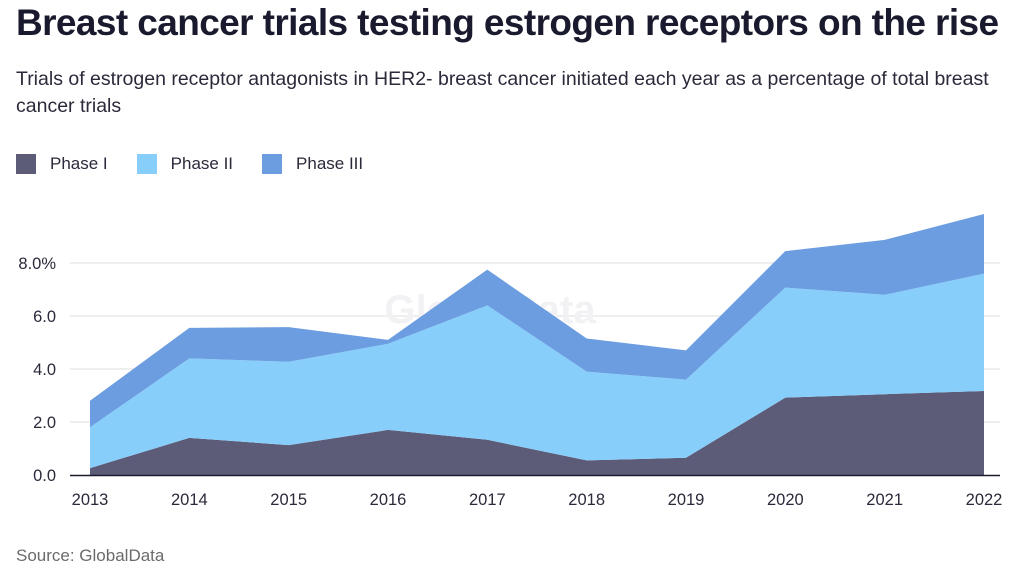 Image resolution: width=1024 pixels, height=575 pixels. I want to click on y-tick-label: 6.0, so click(44, 317).